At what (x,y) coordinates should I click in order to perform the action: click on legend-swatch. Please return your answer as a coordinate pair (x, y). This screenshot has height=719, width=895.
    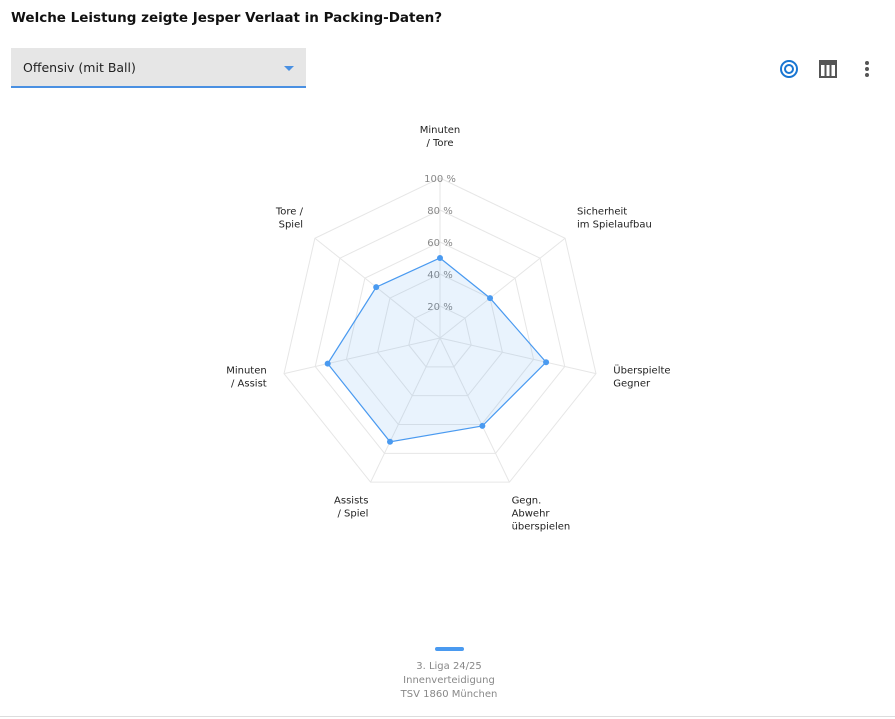
    Looking at the image, I should click on (449, 649).